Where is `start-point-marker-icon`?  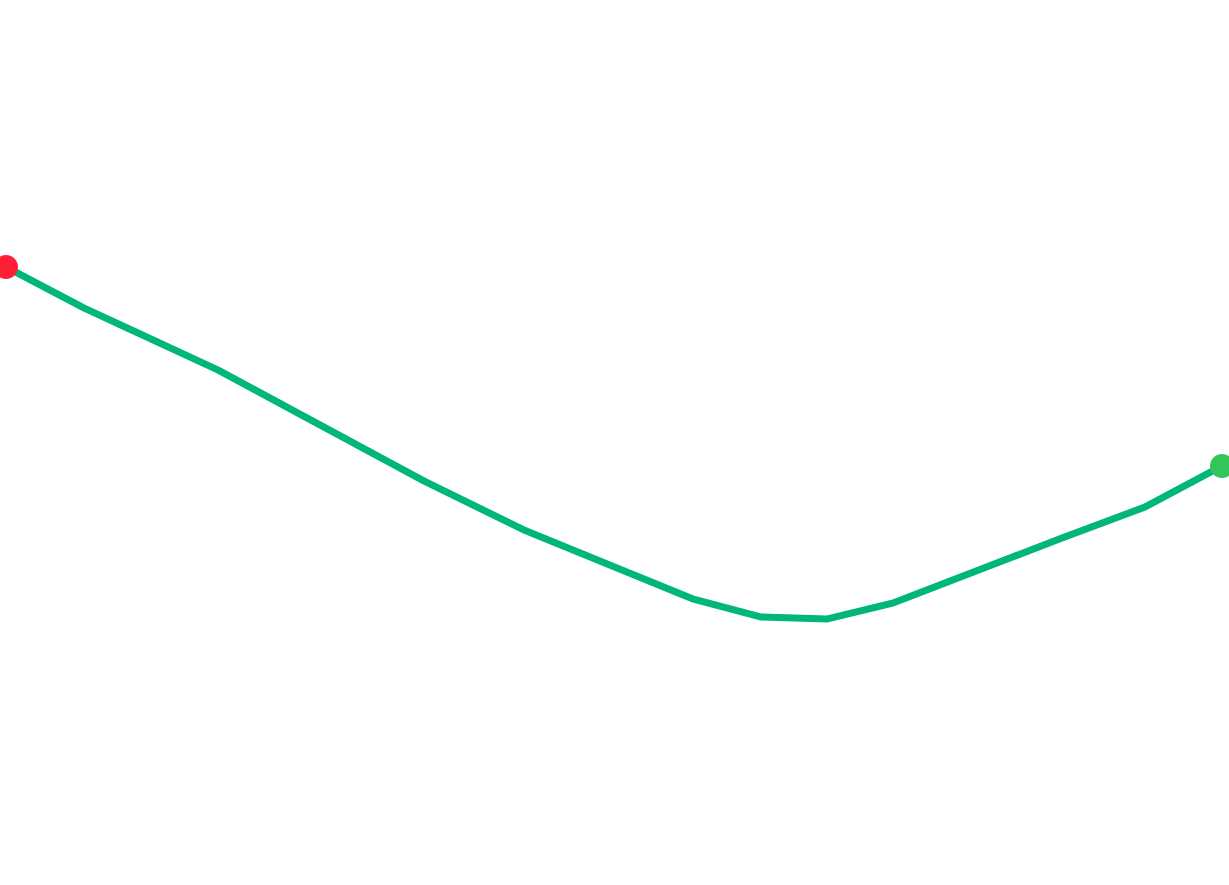 start-point-marker-icon is located at coordinates (9, 267).